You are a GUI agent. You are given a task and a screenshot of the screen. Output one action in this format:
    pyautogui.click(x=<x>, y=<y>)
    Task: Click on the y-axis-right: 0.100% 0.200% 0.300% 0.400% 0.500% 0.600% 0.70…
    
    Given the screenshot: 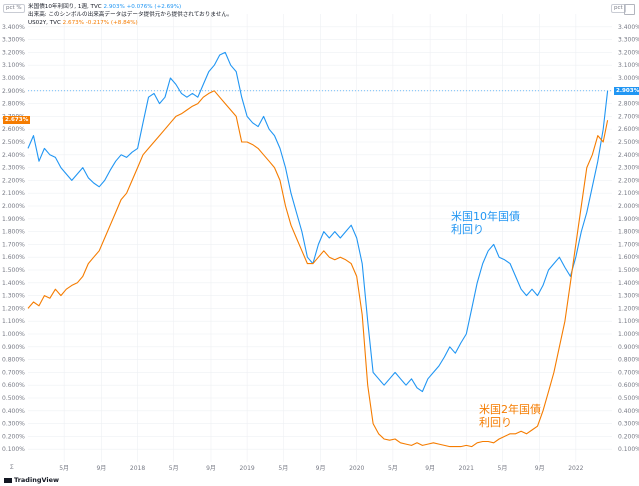 What is the action you would take?
    pyautogui.click(x=628, y=238)
    